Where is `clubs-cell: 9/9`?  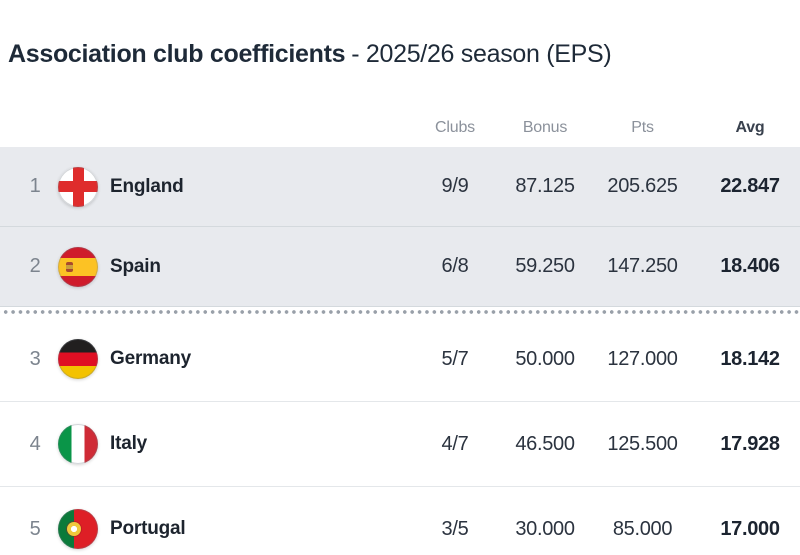
clubs-cell: 9/9 is located at coordinates (455, 186).